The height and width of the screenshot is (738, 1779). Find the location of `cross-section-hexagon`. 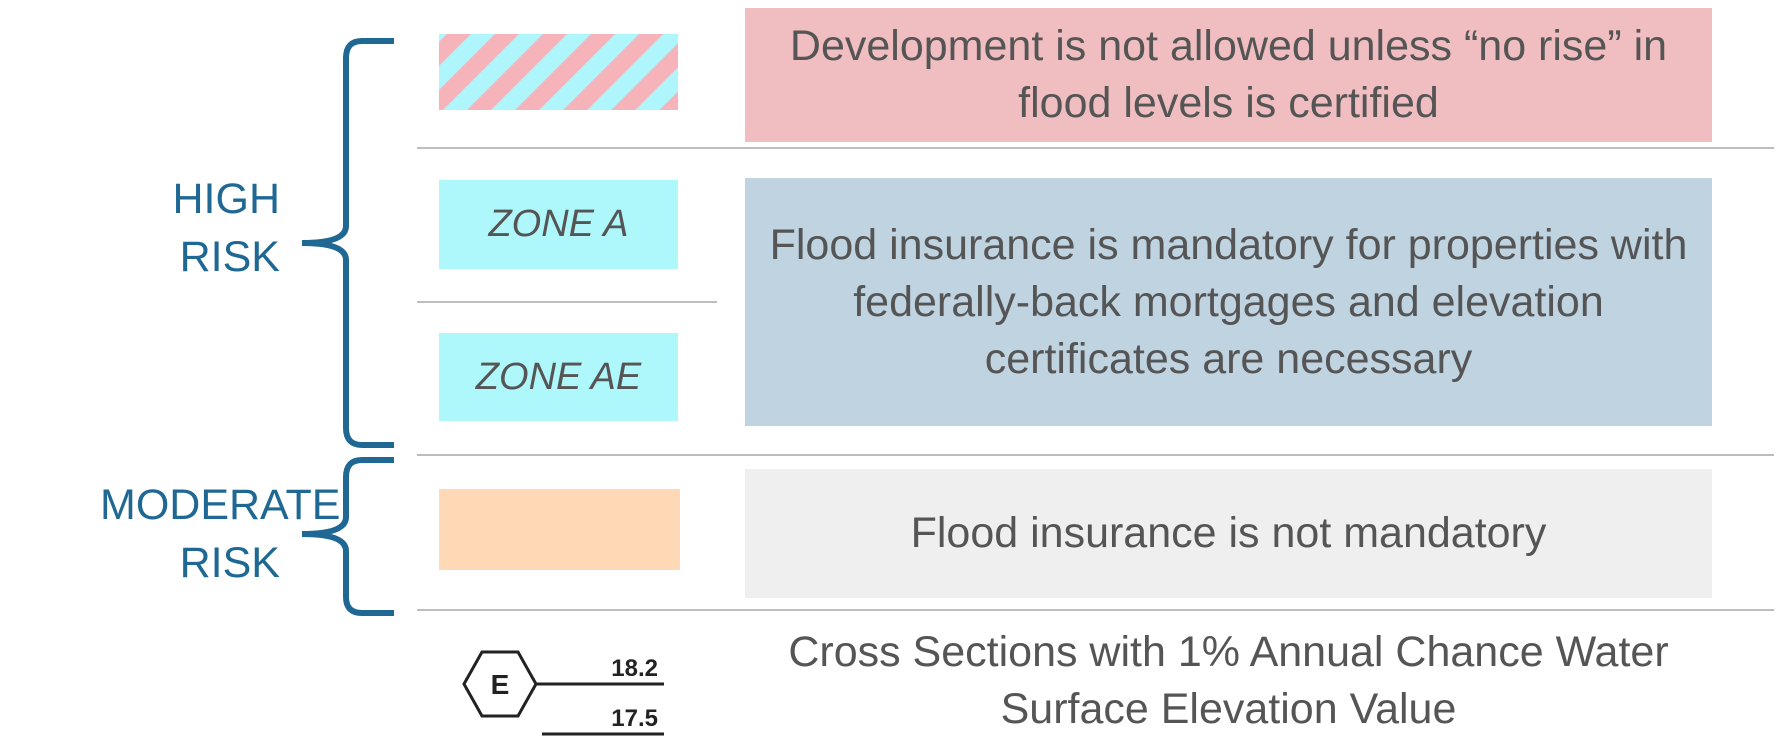

cross-section-hexagon is located at coordinates (500, 684).